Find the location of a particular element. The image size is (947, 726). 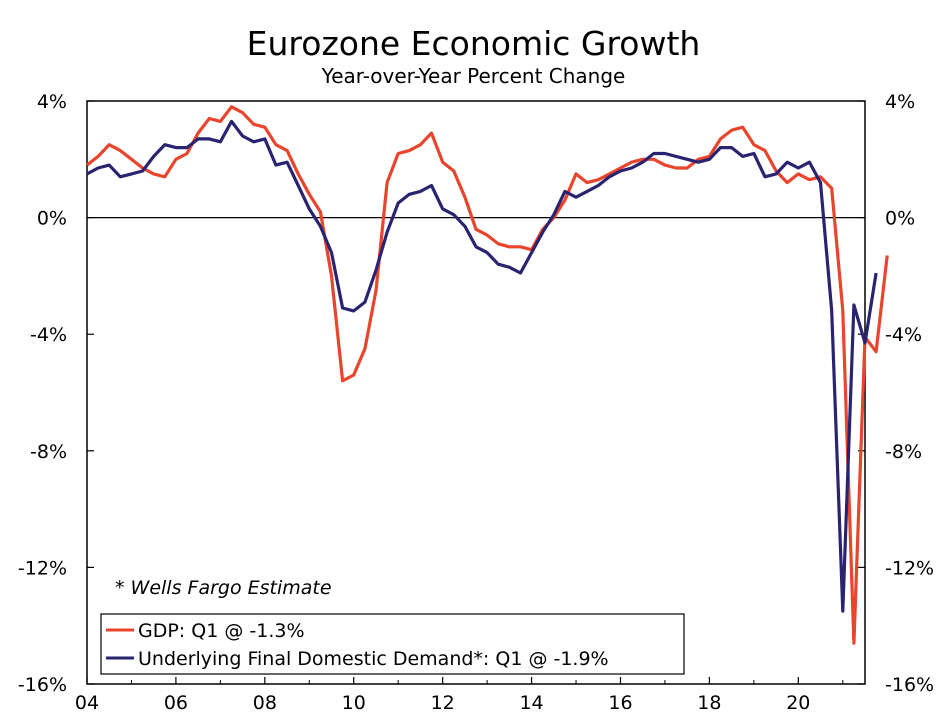

y-tick-label-right: -12% is located at coordinates (909, 568).